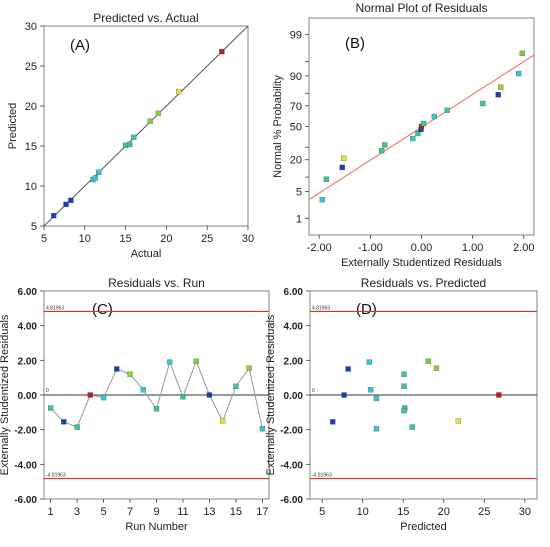 This screenshot has height=547, width=550. What do you see at coordinates (262, 512) in the screenshot?
I see `x-tick-label: 17` at bounding box center [262, 512].